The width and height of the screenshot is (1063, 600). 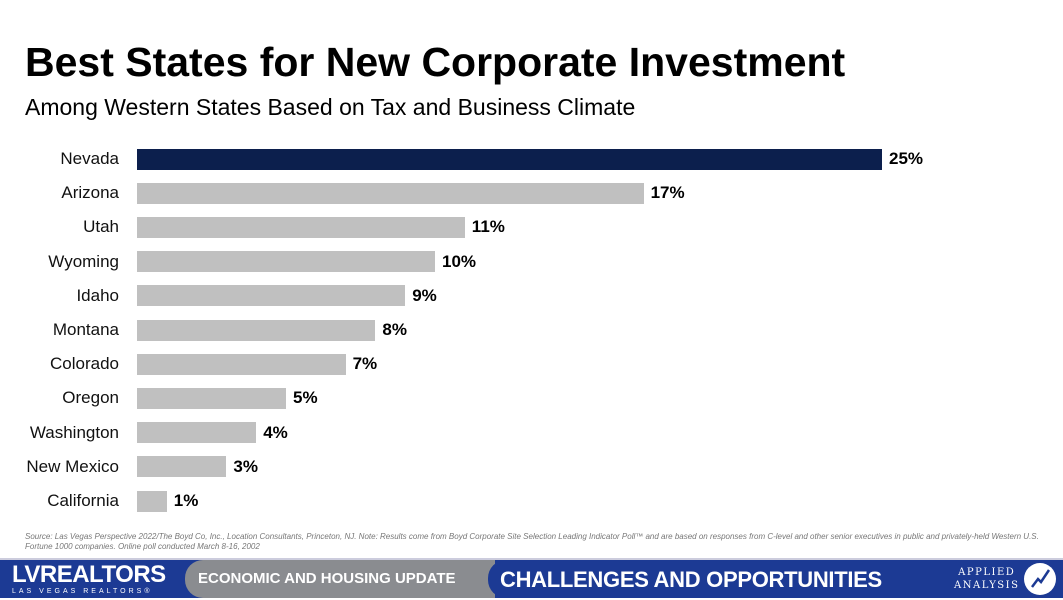 What do you see at coordinates (83, 261) in the screenshot?
I see `category-label: Wyoming` at bounding box center [83, 261].